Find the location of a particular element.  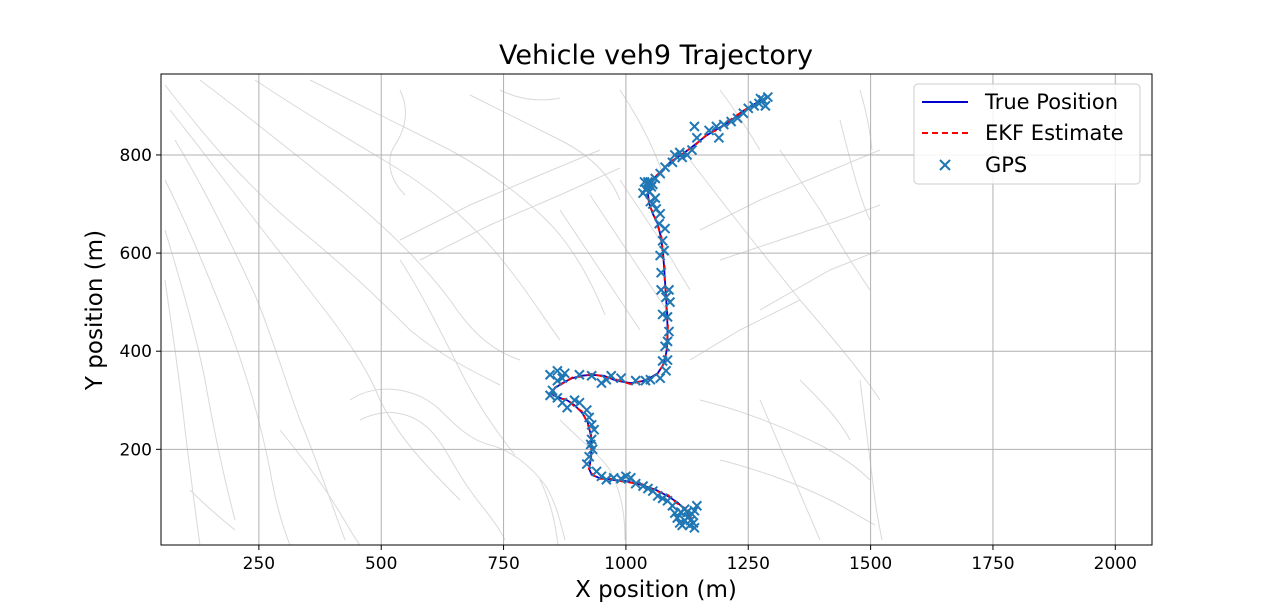

y-axis-label: Y position (m) is located at coordinates (95, 310).